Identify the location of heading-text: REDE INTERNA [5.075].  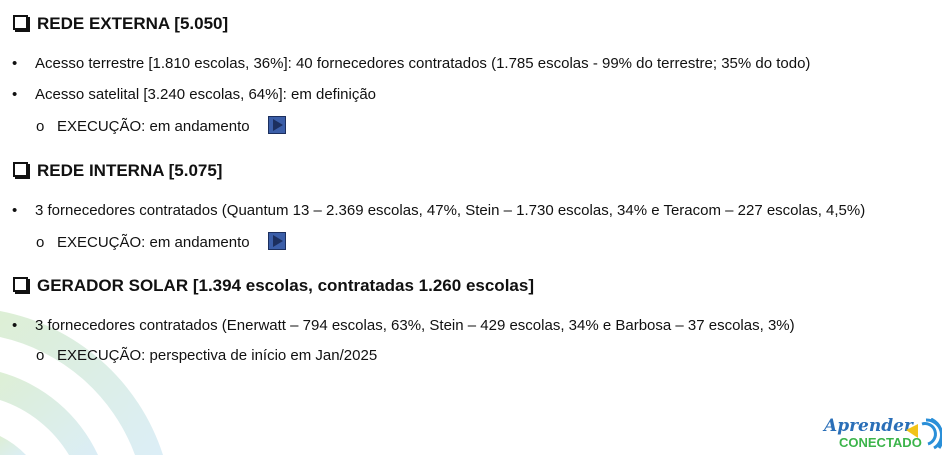
(130, 170).